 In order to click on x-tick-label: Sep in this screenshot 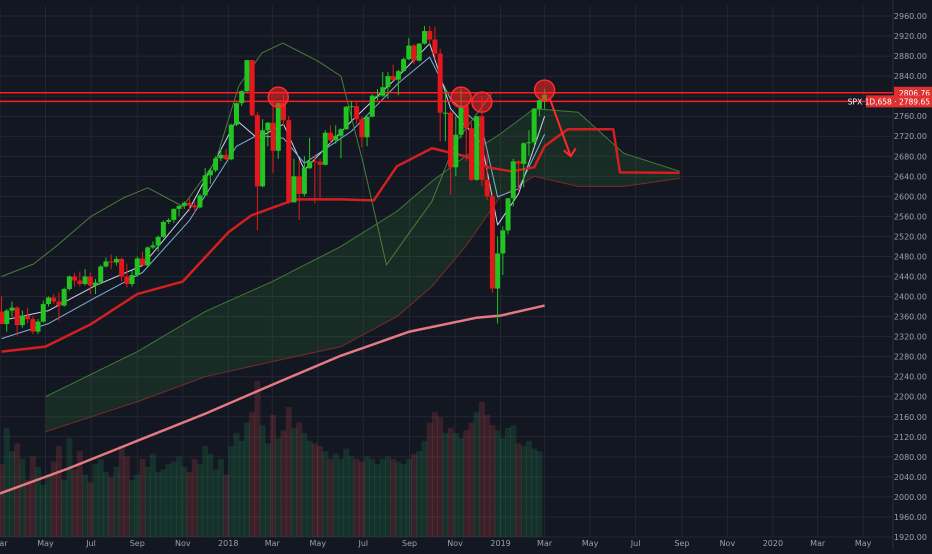, I will do `click(681, 543)`.